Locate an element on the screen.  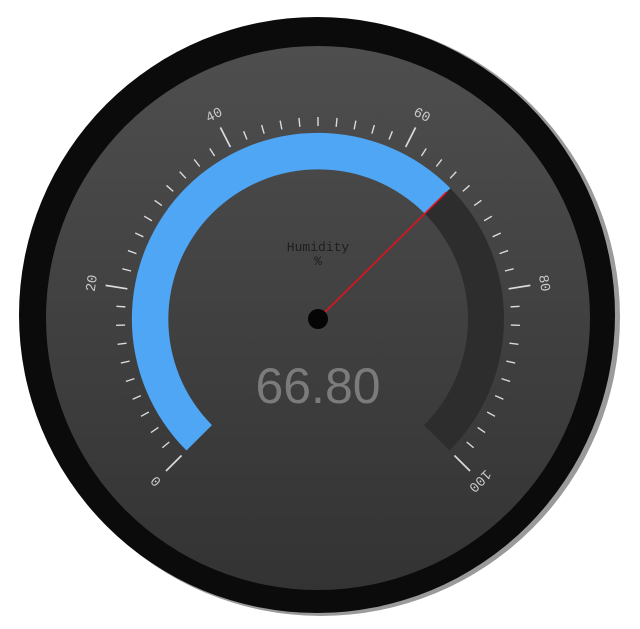
gauge-title: Humidity is located at coordinates (318, 247).